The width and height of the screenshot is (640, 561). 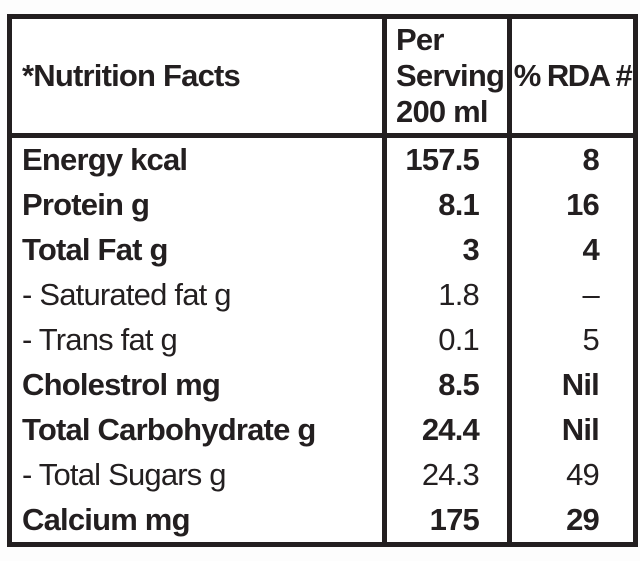 What do you see at coordinates (95, 250) in the screenshot?
I see `row-label: Total Fat g` at bounding box center [95, 250].